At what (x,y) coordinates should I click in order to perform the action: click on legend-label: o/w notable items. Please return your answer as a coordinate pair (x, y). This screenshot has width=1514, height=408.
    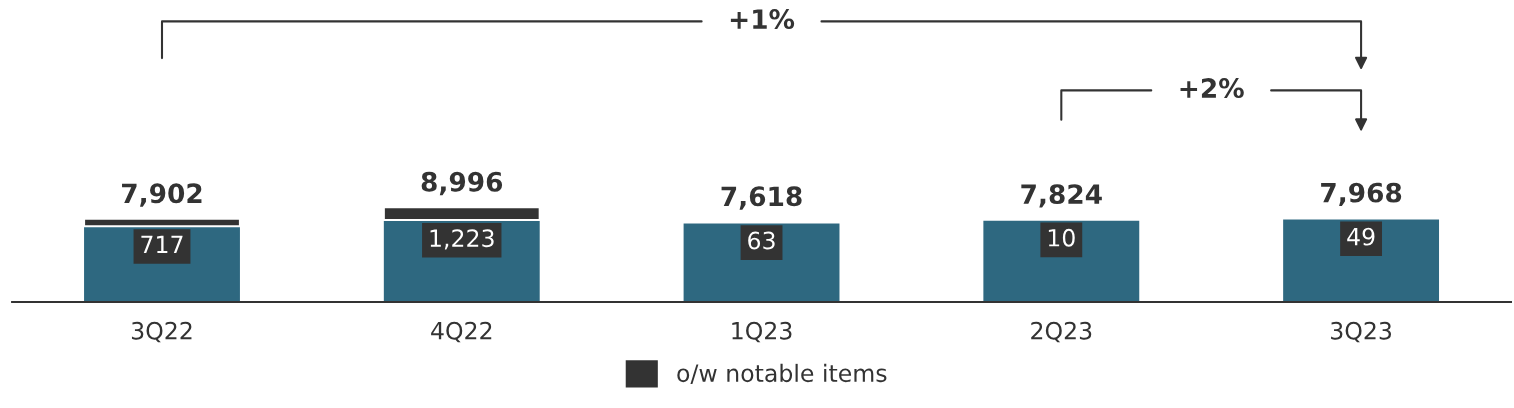
    Looking at the image, I should click on (782, 373).